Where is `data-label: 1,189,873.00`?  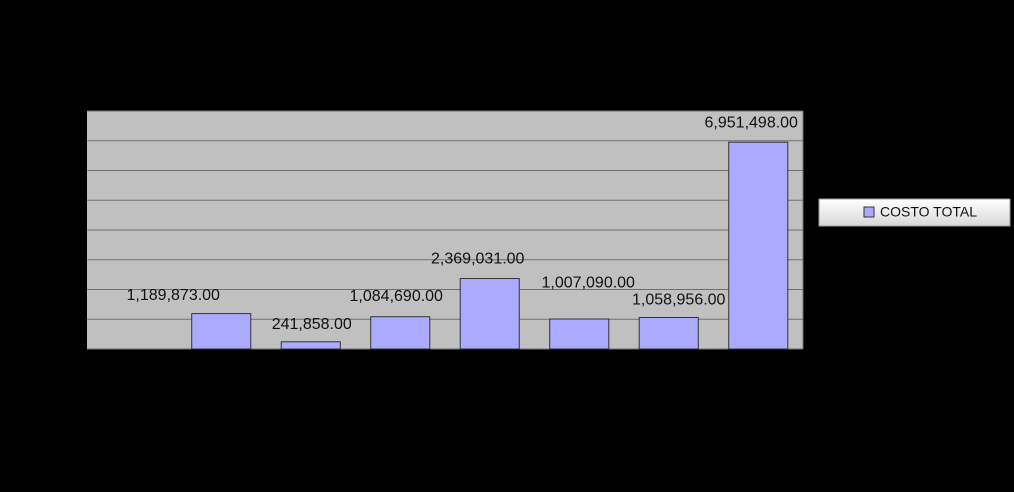 data-label: 1,189,873.00 is located at coordinates (174, 295).